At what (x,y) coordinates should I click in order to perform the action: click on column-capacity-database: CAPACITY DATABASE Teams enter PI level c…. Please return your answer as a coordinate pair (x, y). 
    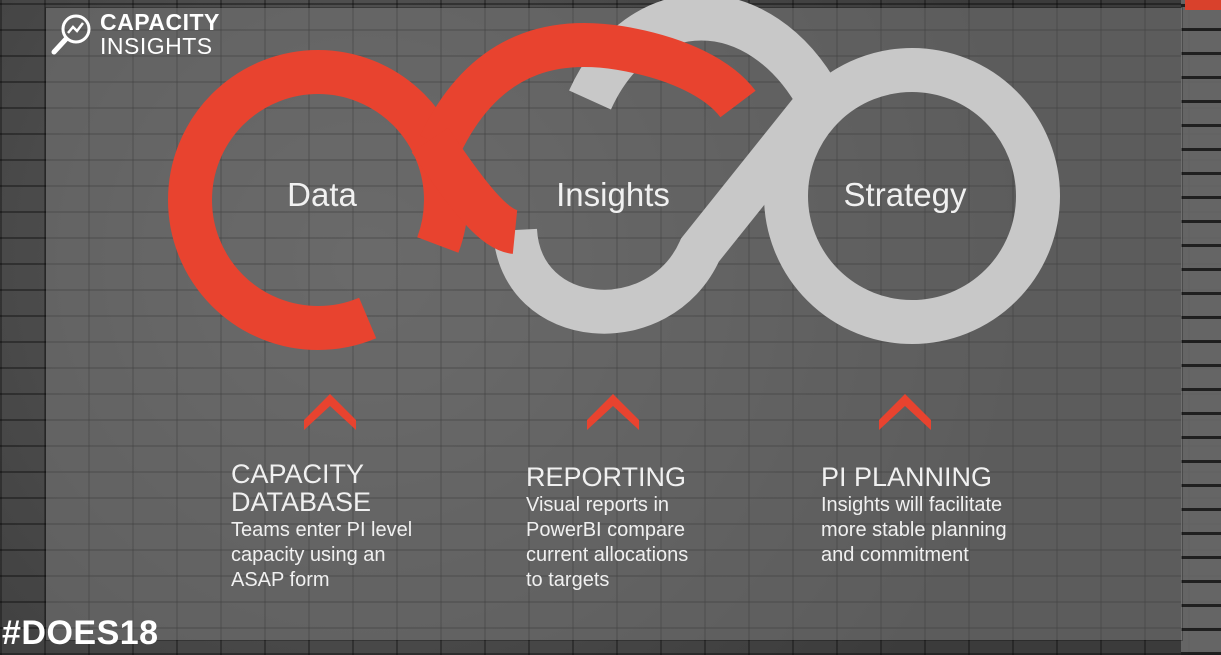
    Looking at the image, I should click on (321, 526).